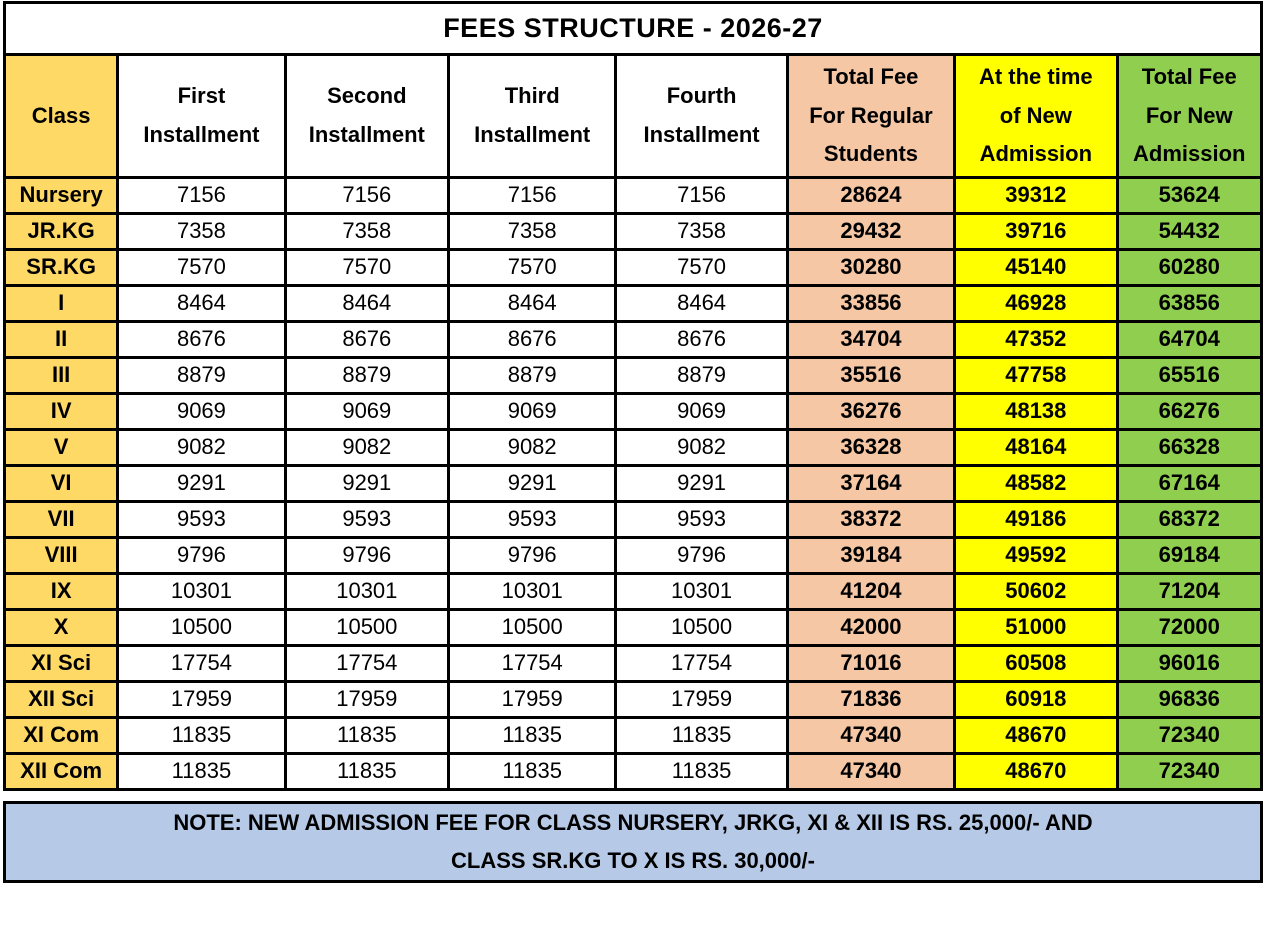 This screenshot has height=943, width=1266. Describe the element at coordinates (701, 195) in the screenshot. I see `fourth-installment-cell: 7156` at that location.